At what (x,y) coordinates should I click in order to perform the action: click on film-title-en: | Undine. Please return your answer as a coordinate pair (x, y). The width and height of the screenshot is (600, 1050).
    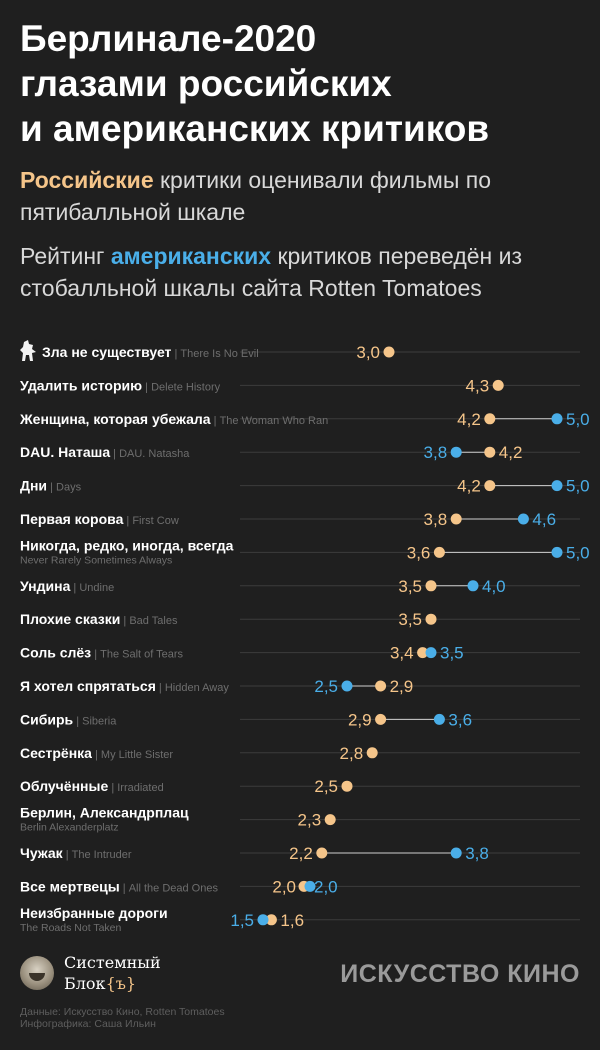
    Looking at the image, I should click on (92, 588).